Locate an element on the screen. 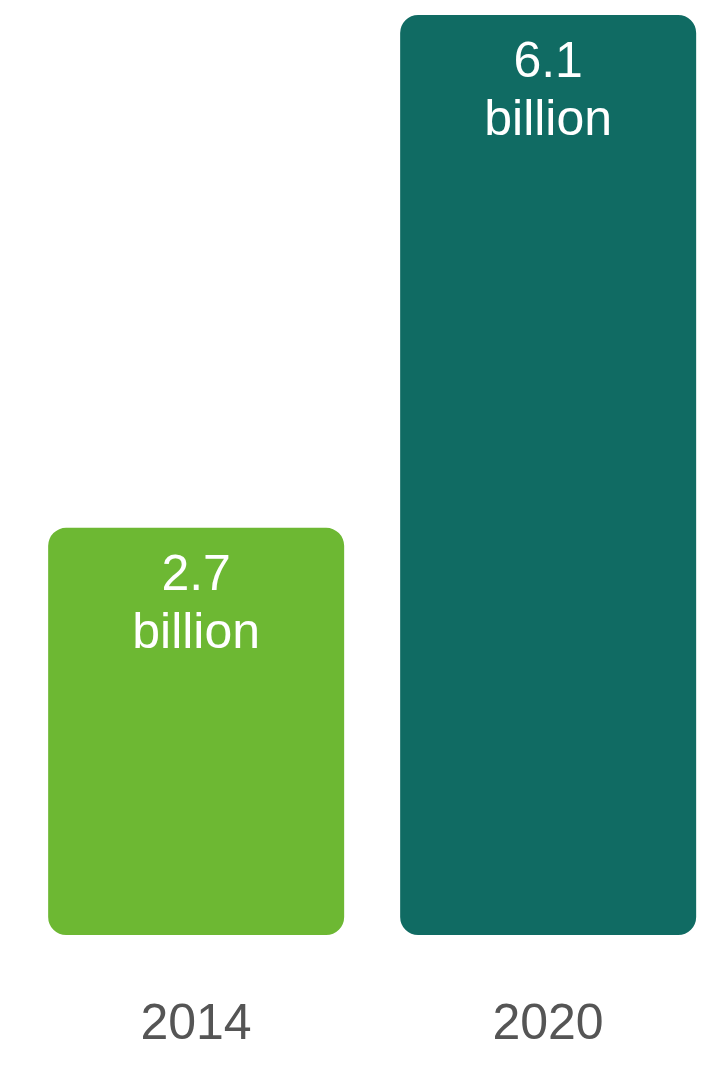  data-label: 6.1 billion is located at coordinates (548, 89).